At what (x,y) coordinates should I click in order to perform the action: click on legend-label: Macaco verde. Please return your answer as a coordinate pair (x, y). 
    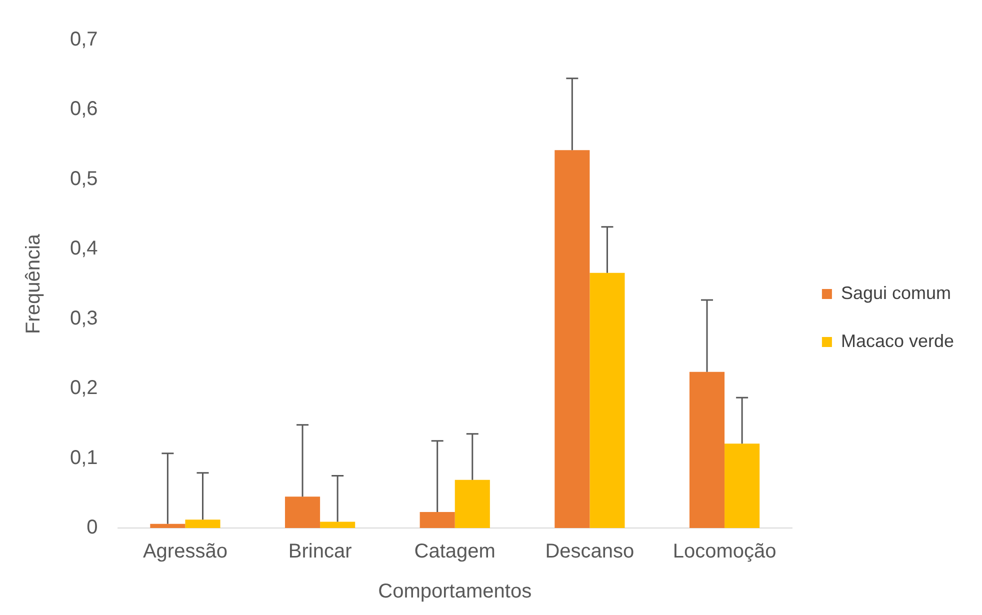
    Looking at the image, I should click on (897, 340).